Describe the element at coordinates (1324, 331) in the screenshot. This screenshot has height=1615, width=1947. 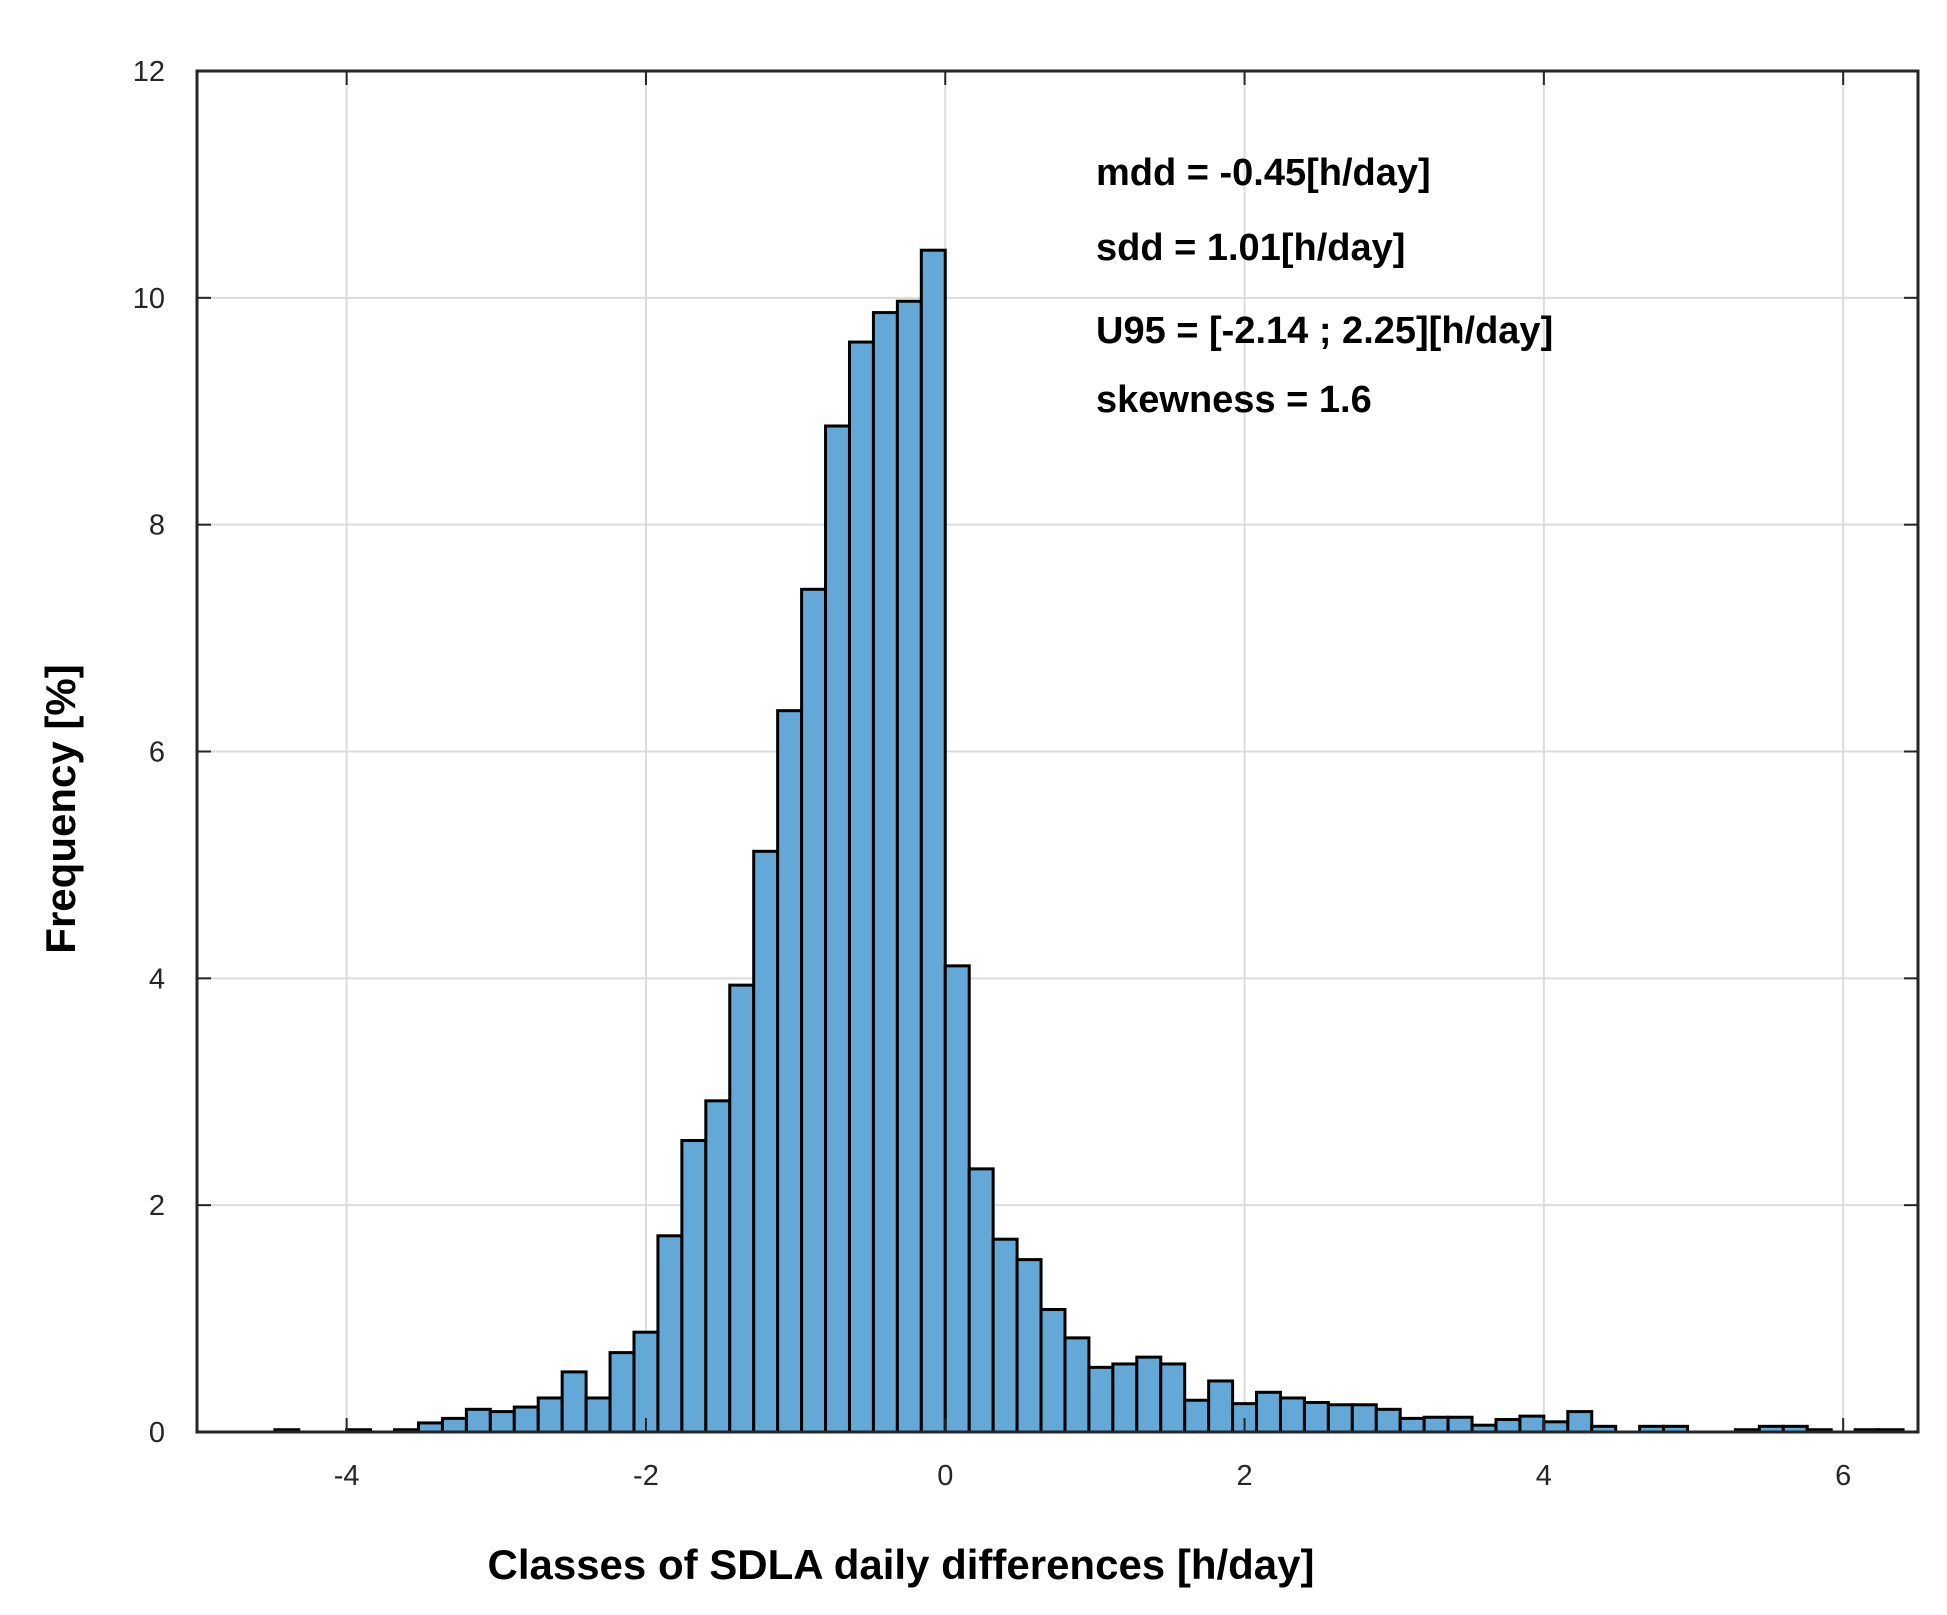
I see `annotation-u95: U95 = [-2.14 ; 2.25][h/day]` at that location.